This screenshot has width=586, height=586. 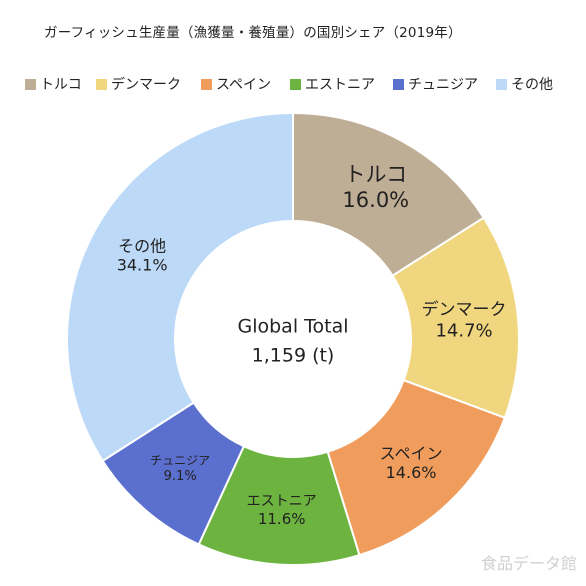 What do you see at coordinates (463, 331) in the screenshot?
I see `slice-value-label: 14.7%` at bounding box center [463, 331].